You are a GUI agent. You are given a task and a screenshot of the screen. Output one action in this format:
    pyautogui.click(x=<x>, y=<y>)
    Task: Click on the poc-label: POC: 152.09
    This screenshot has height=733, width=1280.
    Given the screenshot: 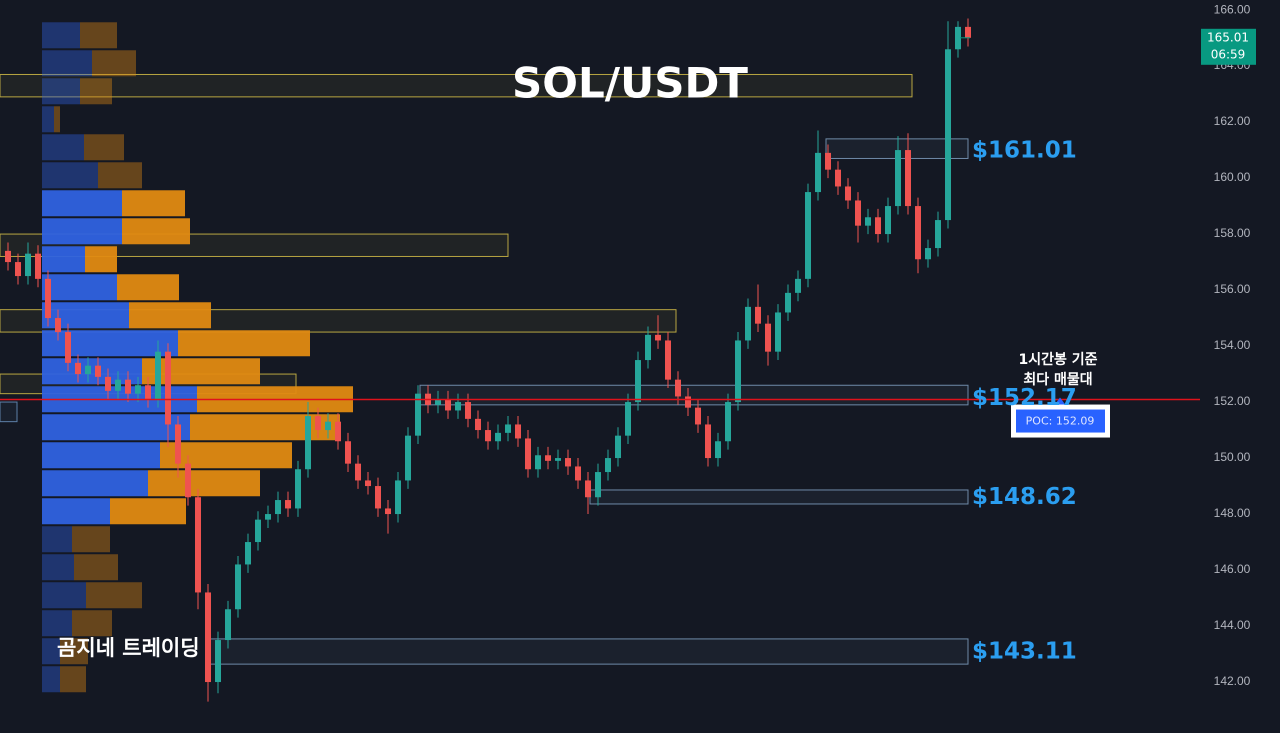 What is the action you would take?
    pyautogui.click(x=1060, y=421)
    